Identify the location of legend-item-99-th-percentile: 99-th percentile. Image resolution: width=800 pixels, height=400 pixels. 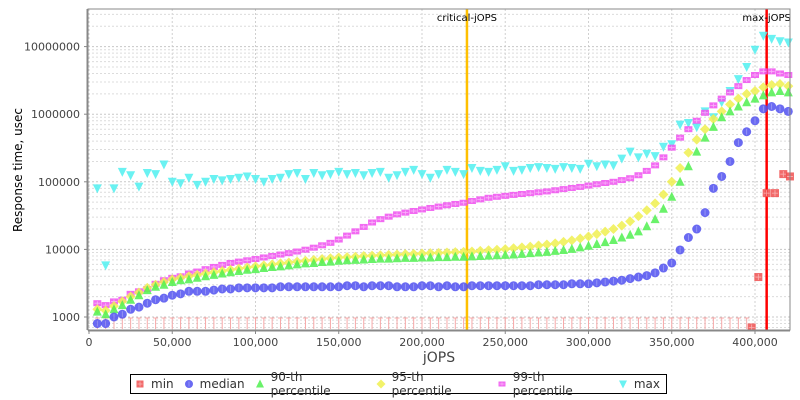
(552, 384).